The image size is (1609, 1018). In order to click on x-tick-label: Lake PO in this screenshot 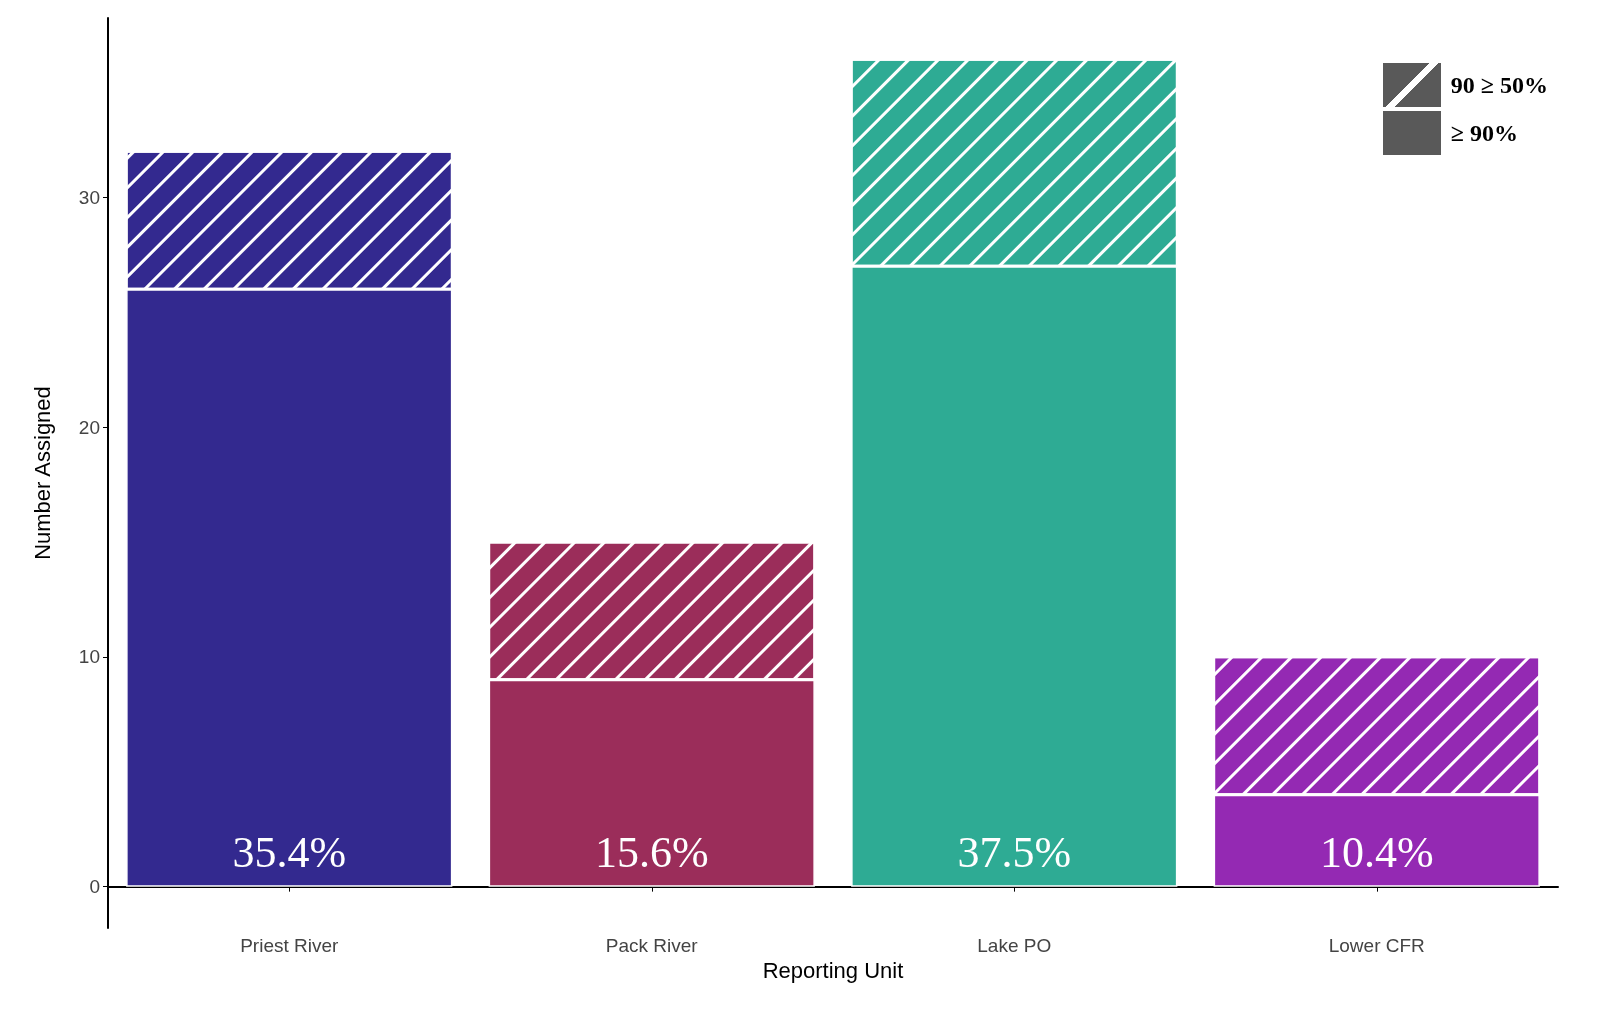, I will do `click(1014, 945)`.